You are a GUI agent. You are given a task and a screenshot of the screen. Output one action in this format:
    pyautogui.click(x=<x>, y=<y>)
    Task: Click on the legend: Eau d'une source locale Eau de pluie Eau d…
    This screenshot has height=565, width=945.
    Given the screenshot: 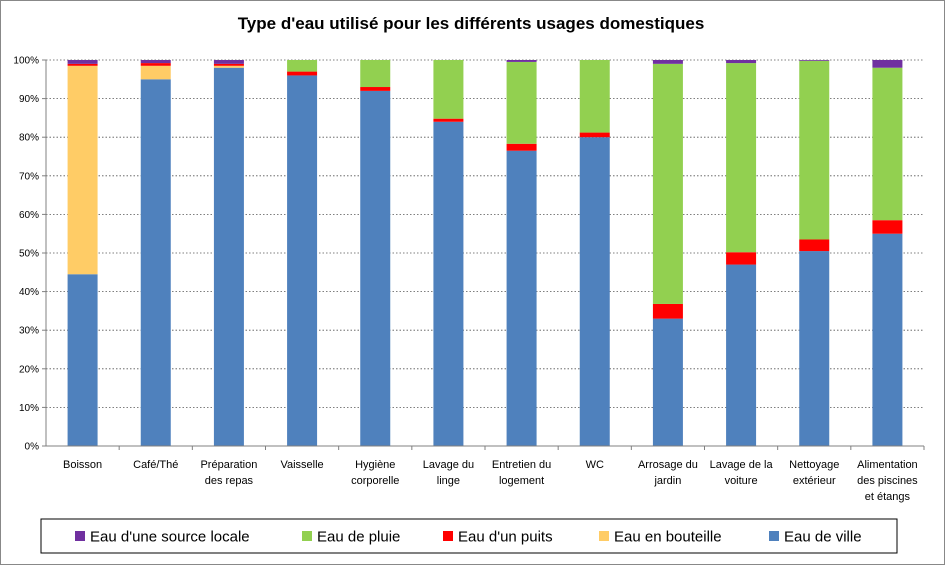 What is the action you would take?
    pyautogui.click(x=469, y=536)
    